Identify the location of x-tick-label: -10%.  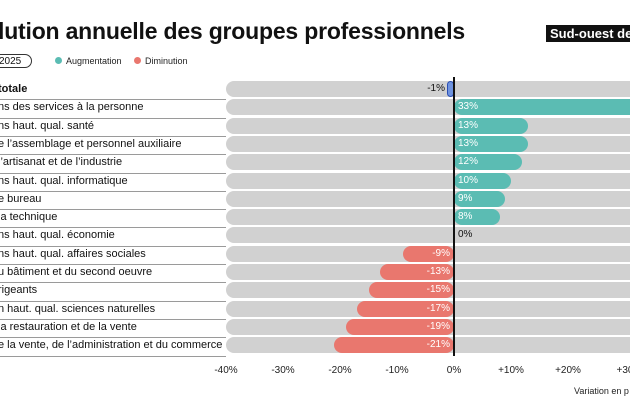
(397, 370).